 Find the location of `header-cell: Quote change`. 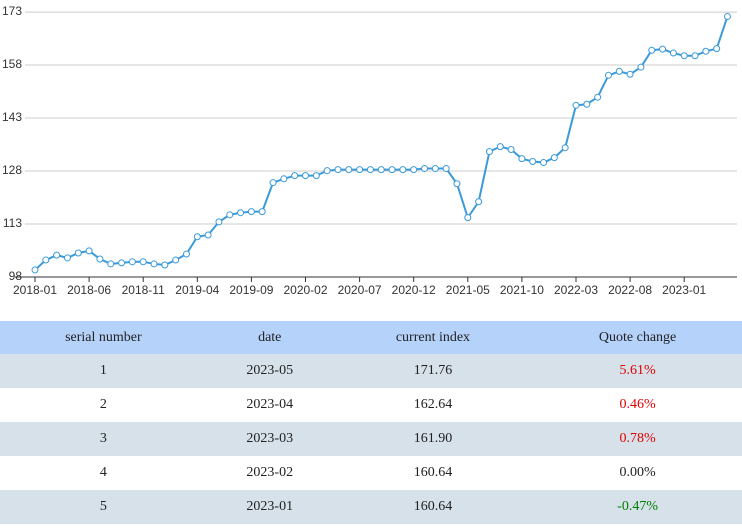

header-cell: Quote change is located at coordinates (637, 337).